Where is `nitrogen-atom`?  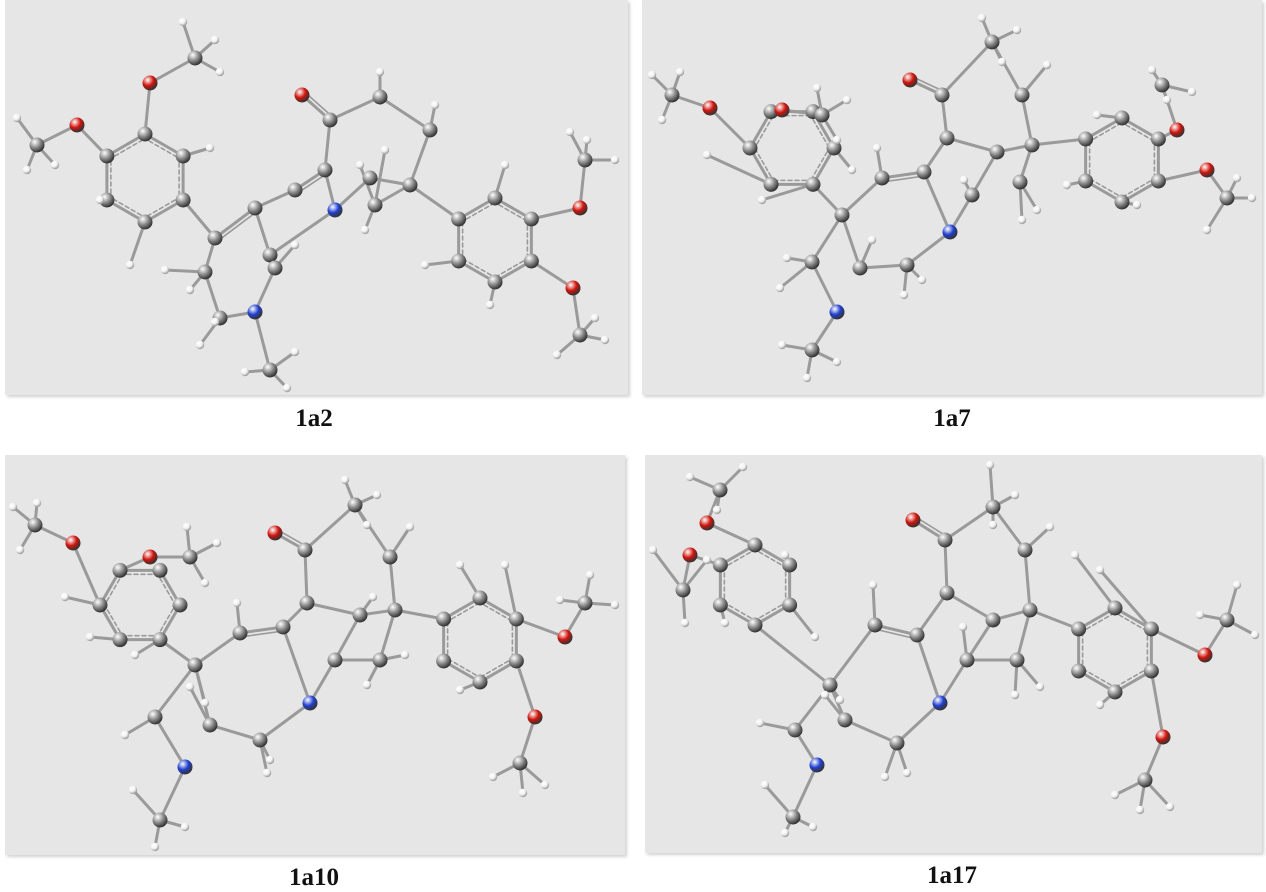
nitrogen-atom is located at coordinates (255, 312).